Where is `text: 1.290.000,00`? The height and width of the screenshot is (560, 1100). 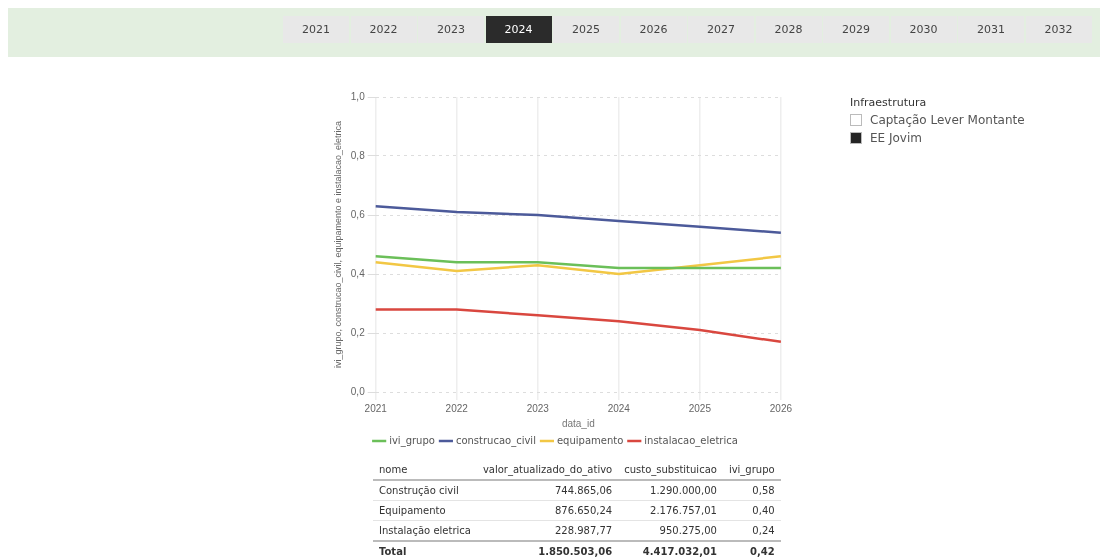
text: 1.290.000,00 is located at coordinates (670, 490).